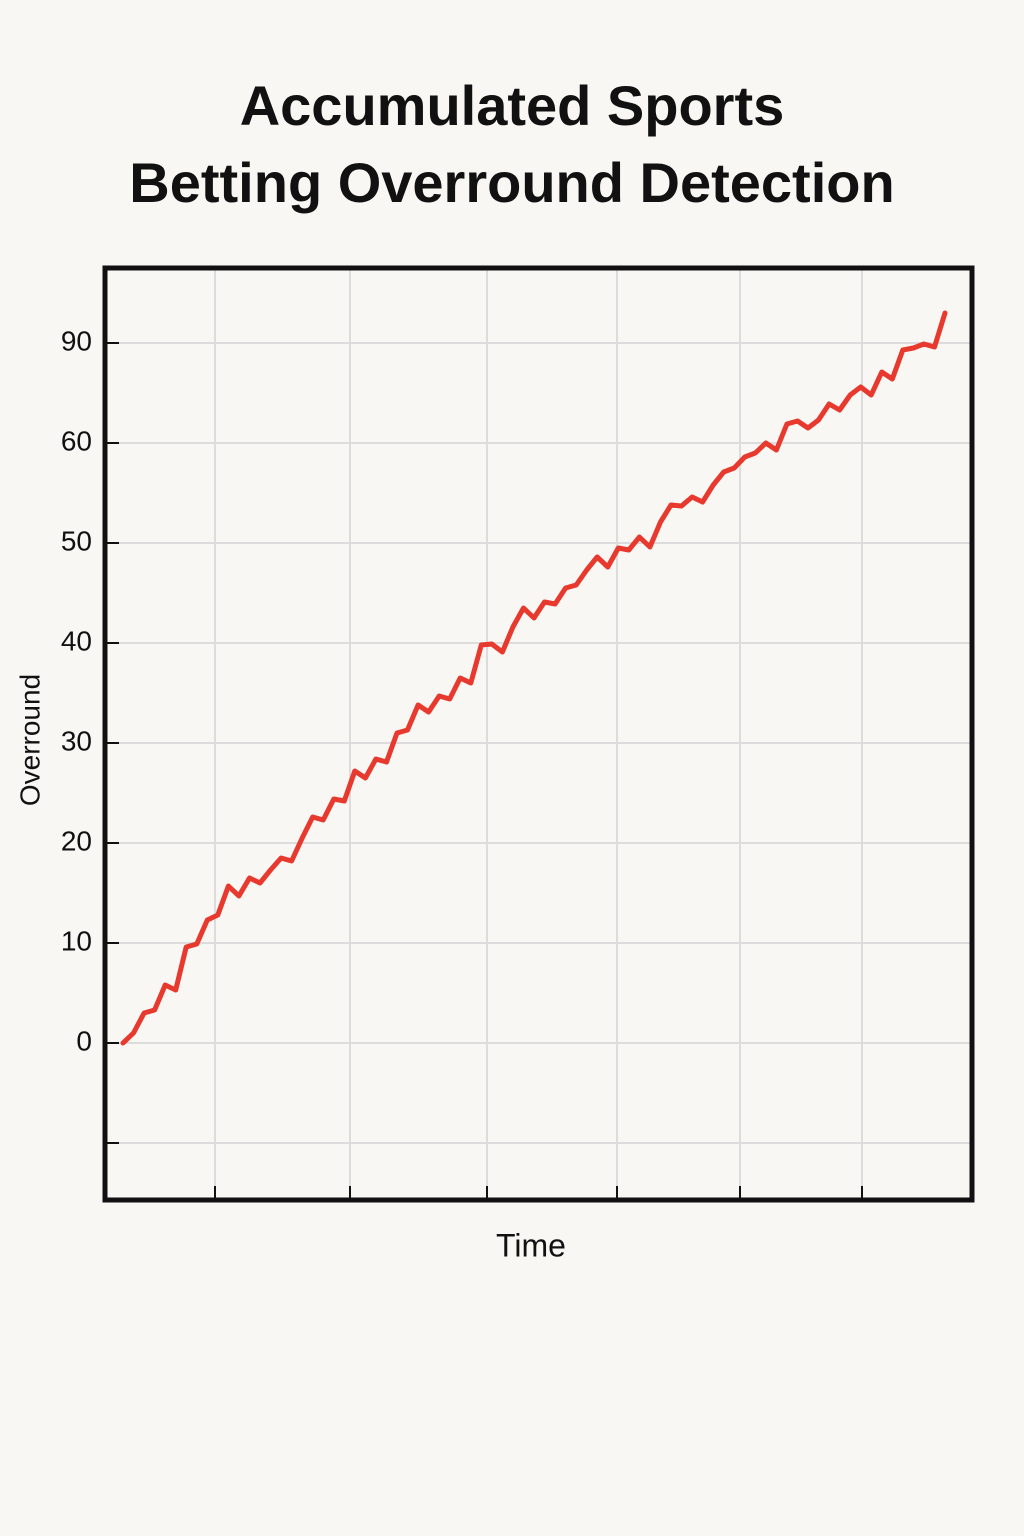 This screenshot has height=1536, width=1024. What do you see at coordinates (29, 740) in the screenshot?
I see `y-axis-label: Overround` at bounding box center [29, 740].